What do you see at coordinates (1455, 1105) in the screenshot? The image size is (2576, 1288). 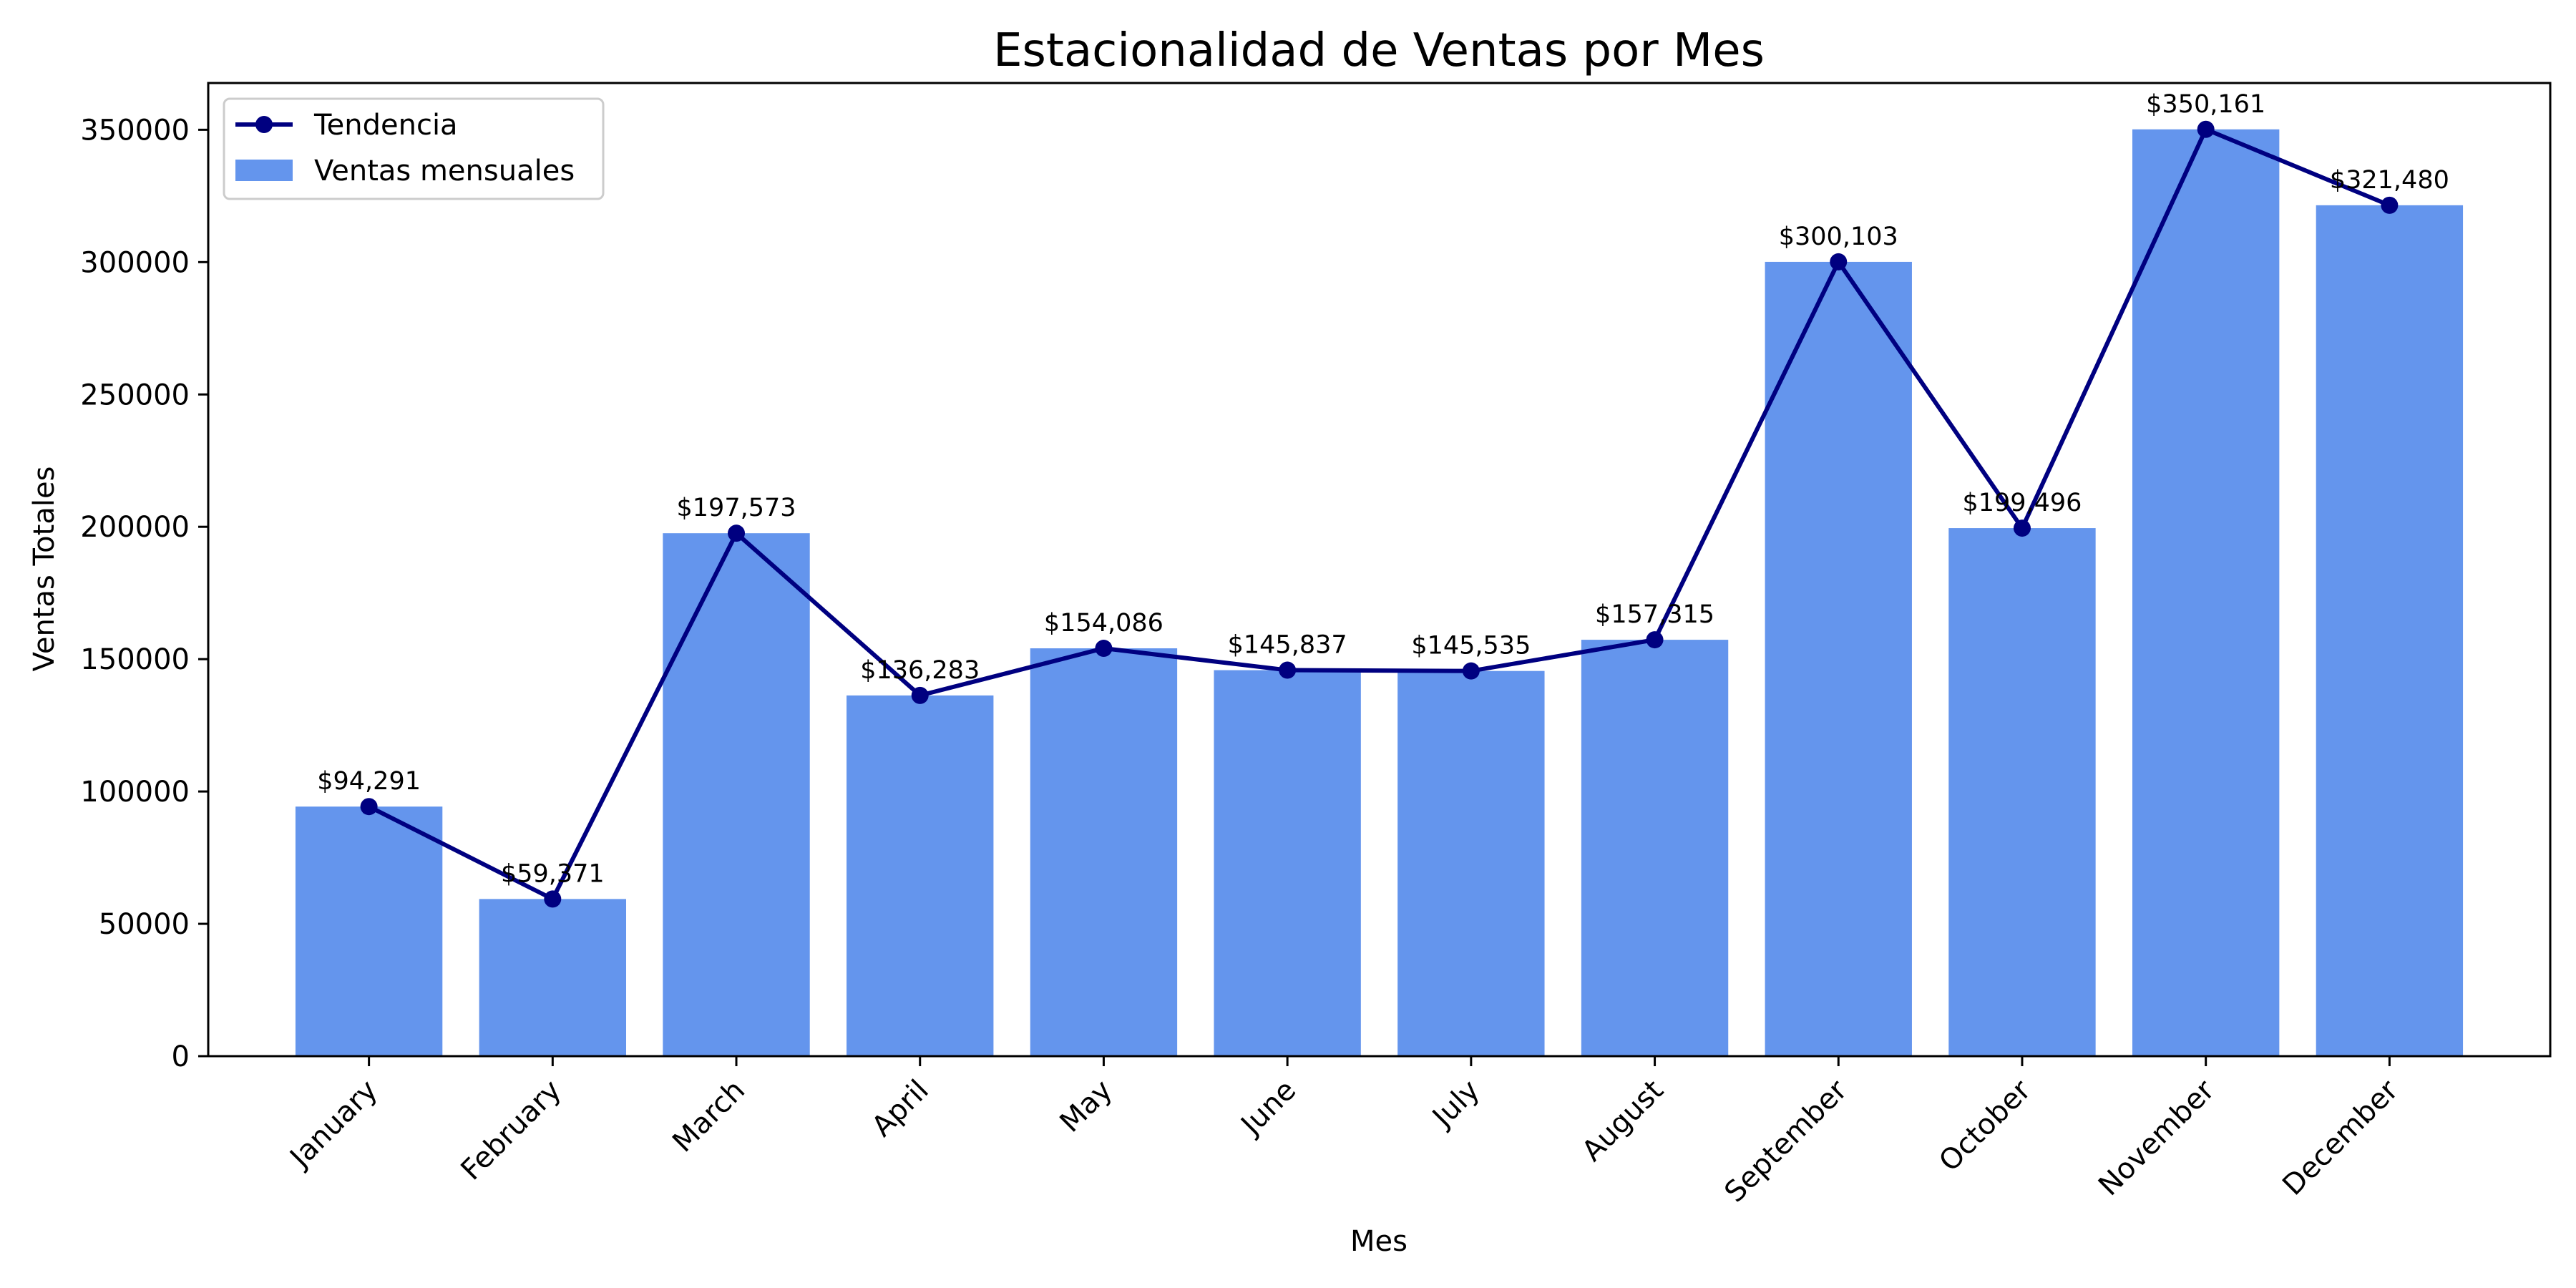 I see `x-tick-label-july: July` at bounding box center [1455, 1105].